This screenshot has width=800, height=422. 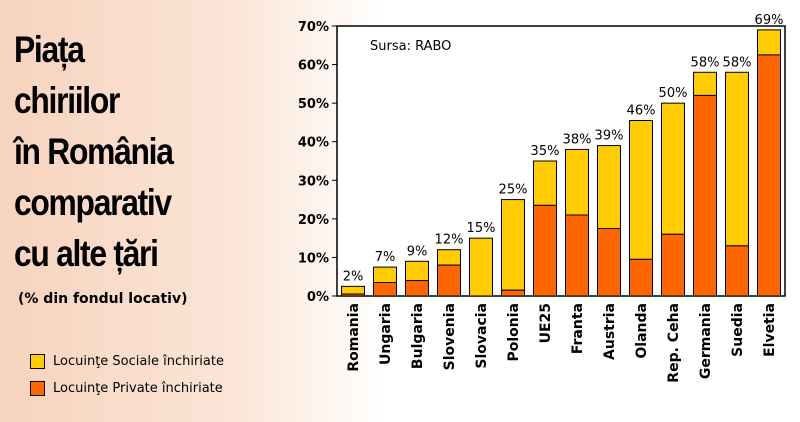 What do you see at coordinates (94, 151) in the screenshot?
I see `title-line: în România` at bounding box center [94, 151].